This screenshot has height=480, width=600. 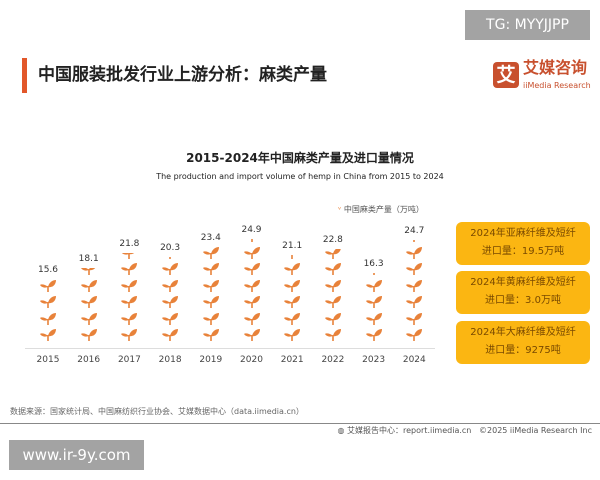 What do you see at coordinates (129, 243) in the screenshot?
I see `data-label: 21.8` at bounding box center [129, 243].